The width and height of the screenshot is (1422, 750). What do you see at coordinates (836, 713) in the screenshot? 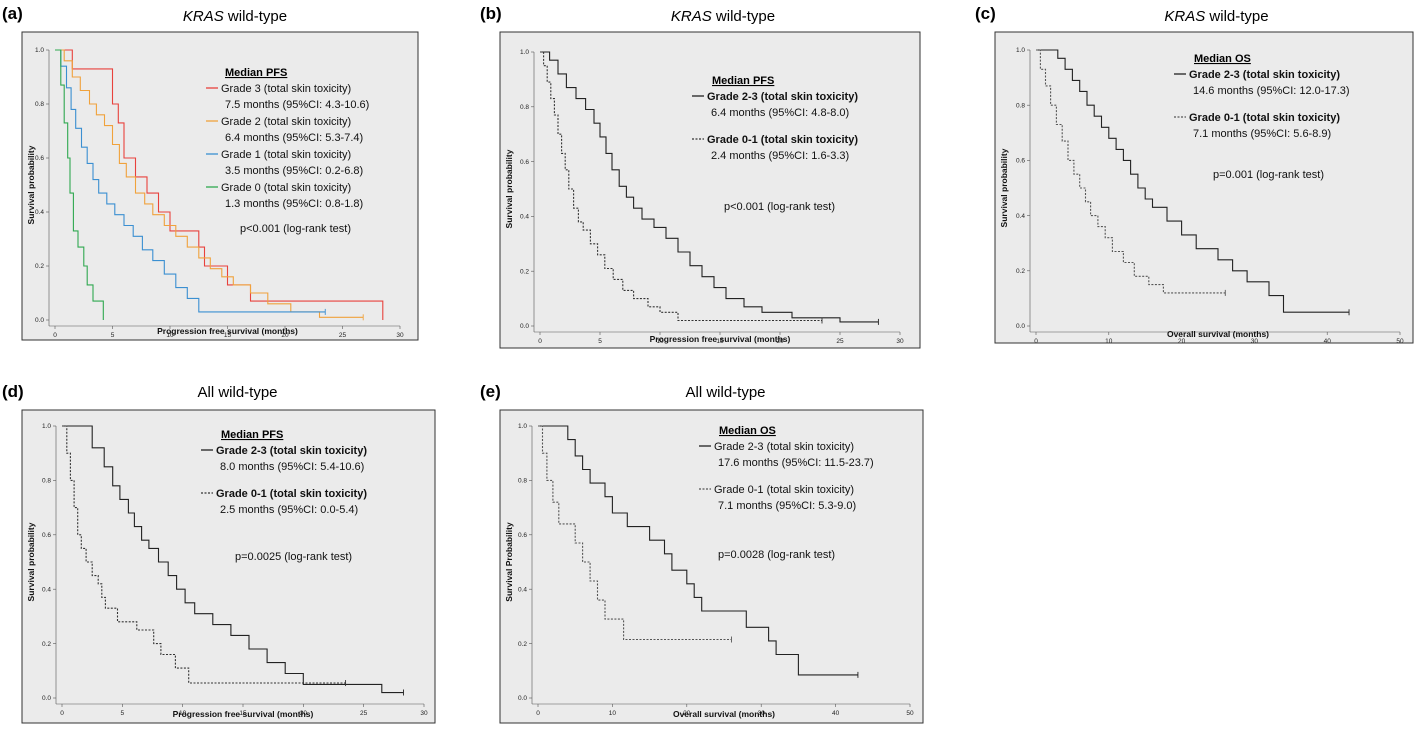
I see `x-tick-label: 40` at bounding box center [836, 713].